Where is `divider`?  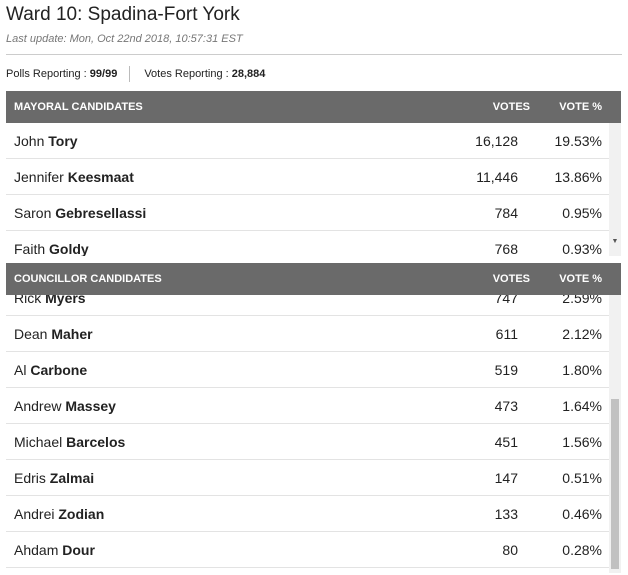
divider is located at coordinates (314, 54).